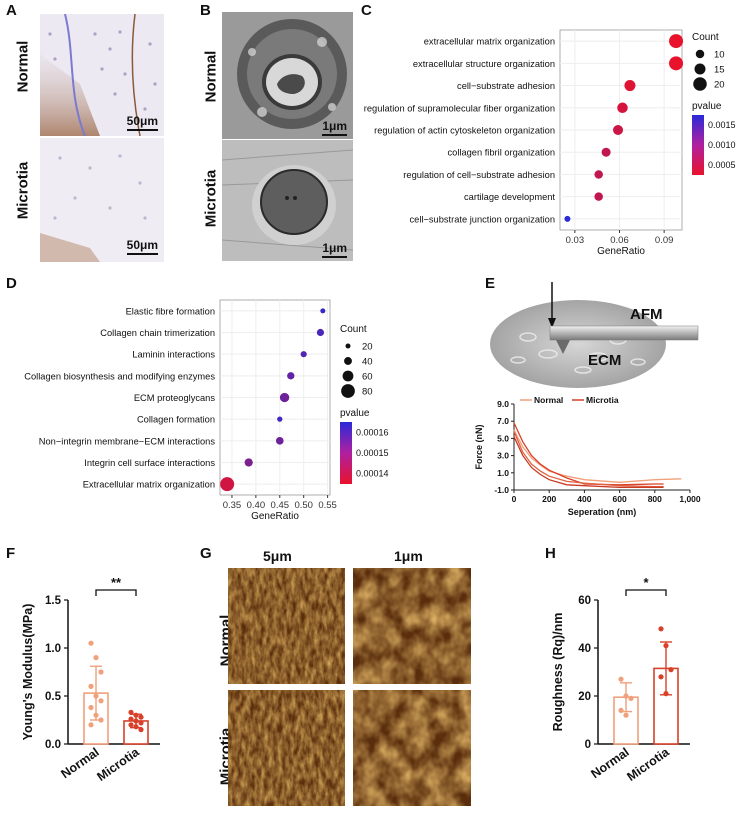 The height and width of the screenshot is (813, 737). What do you see at coordinates (503, 456) in the screenshot?
I see `y-tick-label: 3.0` at bounding box center [503, 456].